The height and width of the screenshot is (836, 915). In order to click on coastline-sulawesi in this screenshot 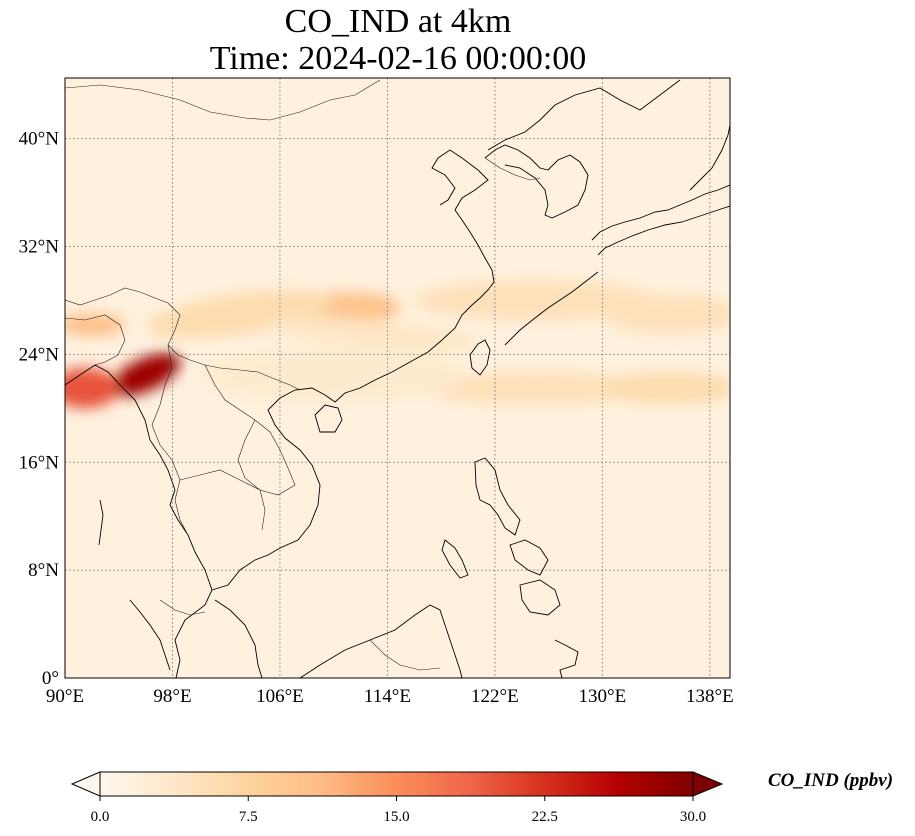, I will do `click(566, 658)`.